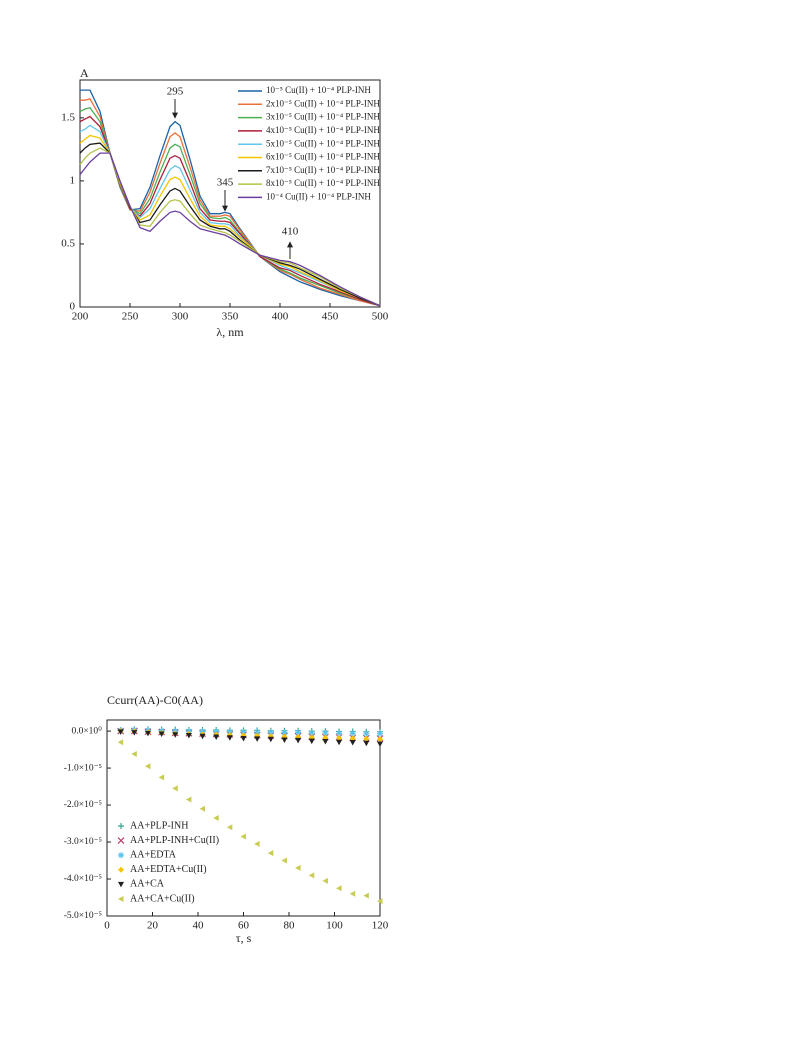 Image resolution: width=793 pixels, height=1057 pixels. What do you see at coordinates (323, 170) in the screenshot?
I see `legend-label: 7x10⁻⁵ Cu(II) + 10⁻⁴ PLP-INH` at bounding box center [323, 170].